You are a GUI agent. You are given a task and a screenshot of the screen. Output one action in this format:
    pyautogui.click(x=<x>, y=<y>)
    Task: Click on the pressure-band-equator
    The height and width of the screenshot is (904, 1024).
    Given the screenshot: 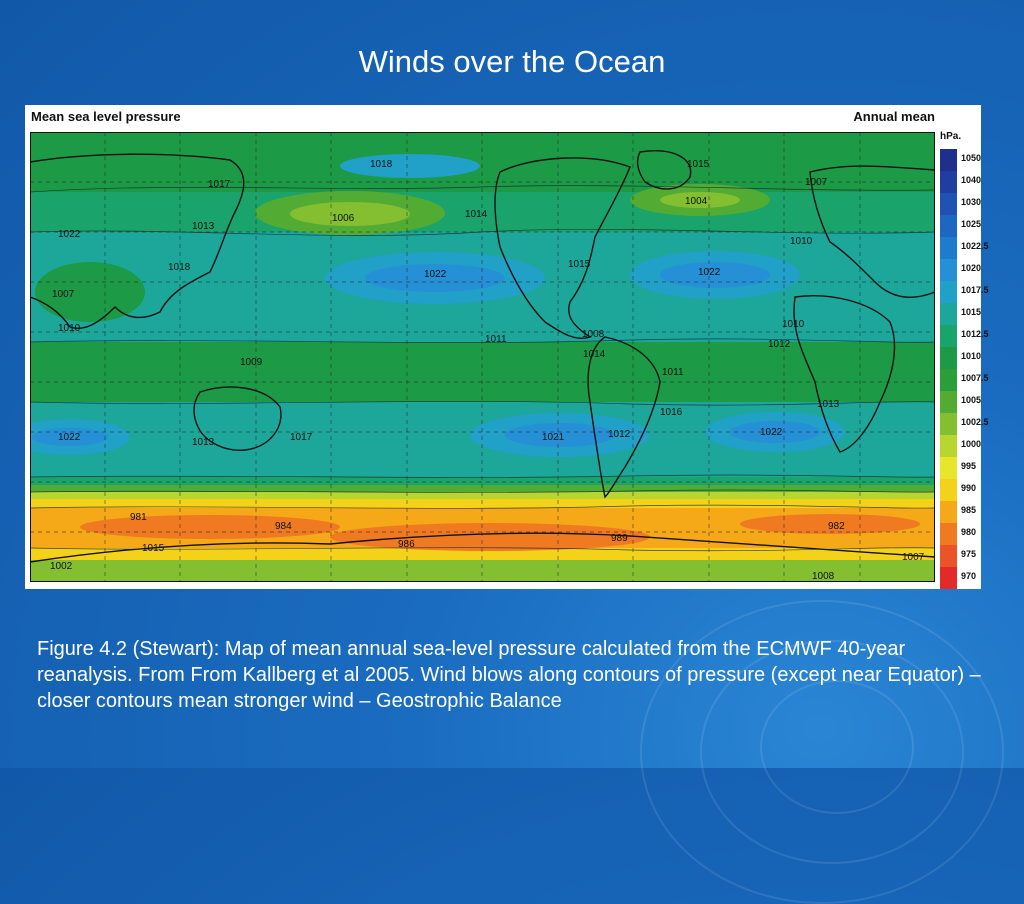 What is the action you would take?
    pyautogui.click(x=482, y=372)
    